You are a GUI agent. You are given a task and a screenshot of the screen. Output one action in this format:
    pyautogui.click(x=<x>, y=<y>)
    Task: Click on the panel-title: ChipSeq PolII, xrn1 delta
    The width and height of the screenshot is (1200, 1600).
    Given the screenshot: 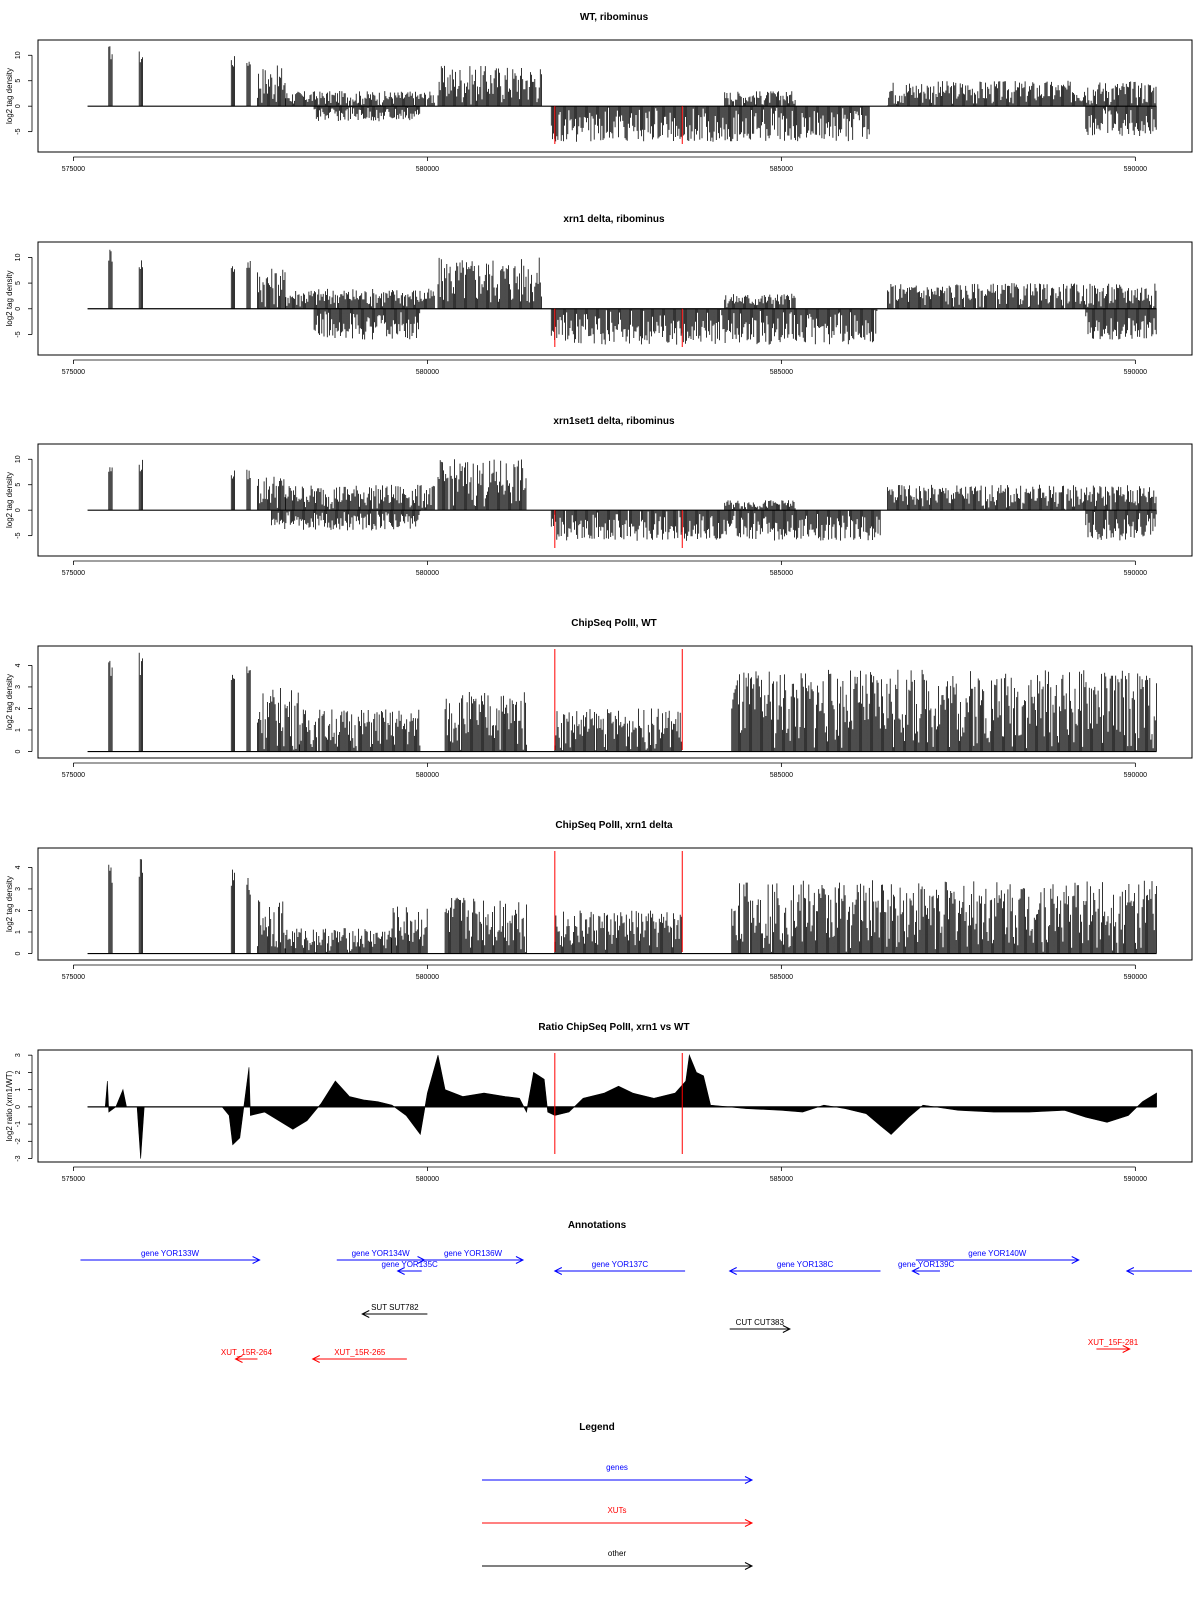 What is the action you would take?
    pyautogui.click(x=614, y=825)
    